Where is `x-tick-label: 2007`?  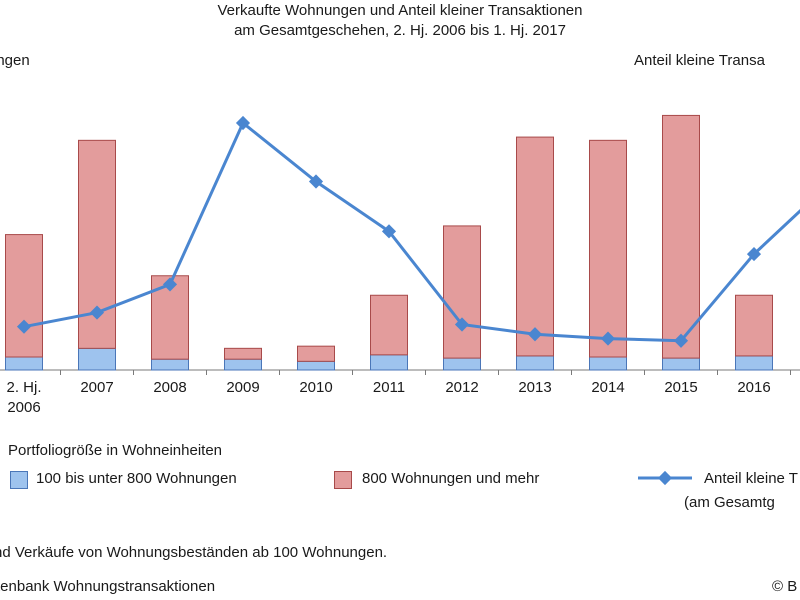
x-tick-label: 2007 is located at coordinates (96, 387).